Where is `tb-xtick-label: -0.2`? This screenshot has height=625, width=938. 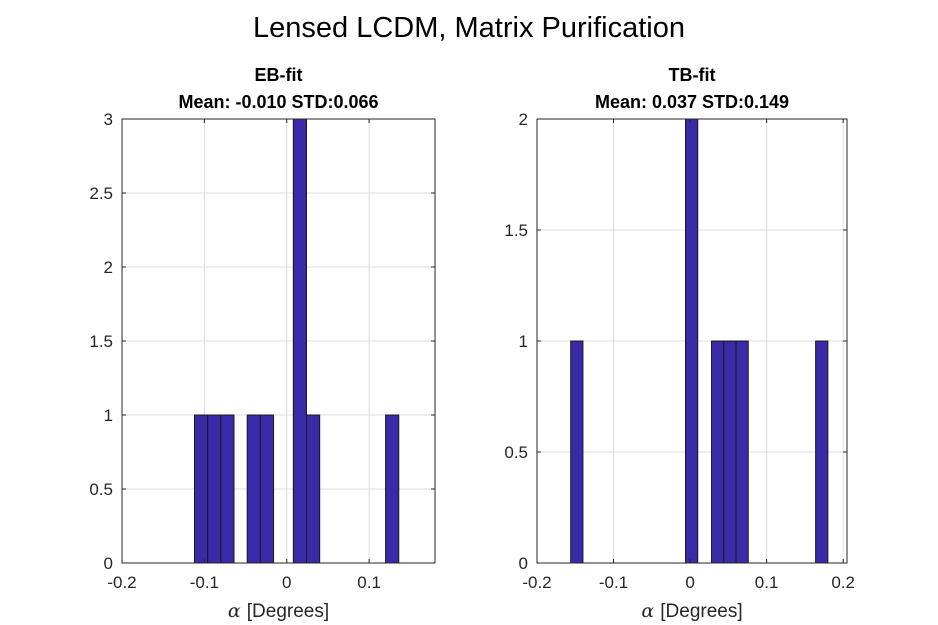 tb-xtick-label: -0.2 is located at coordinates (536, 582).